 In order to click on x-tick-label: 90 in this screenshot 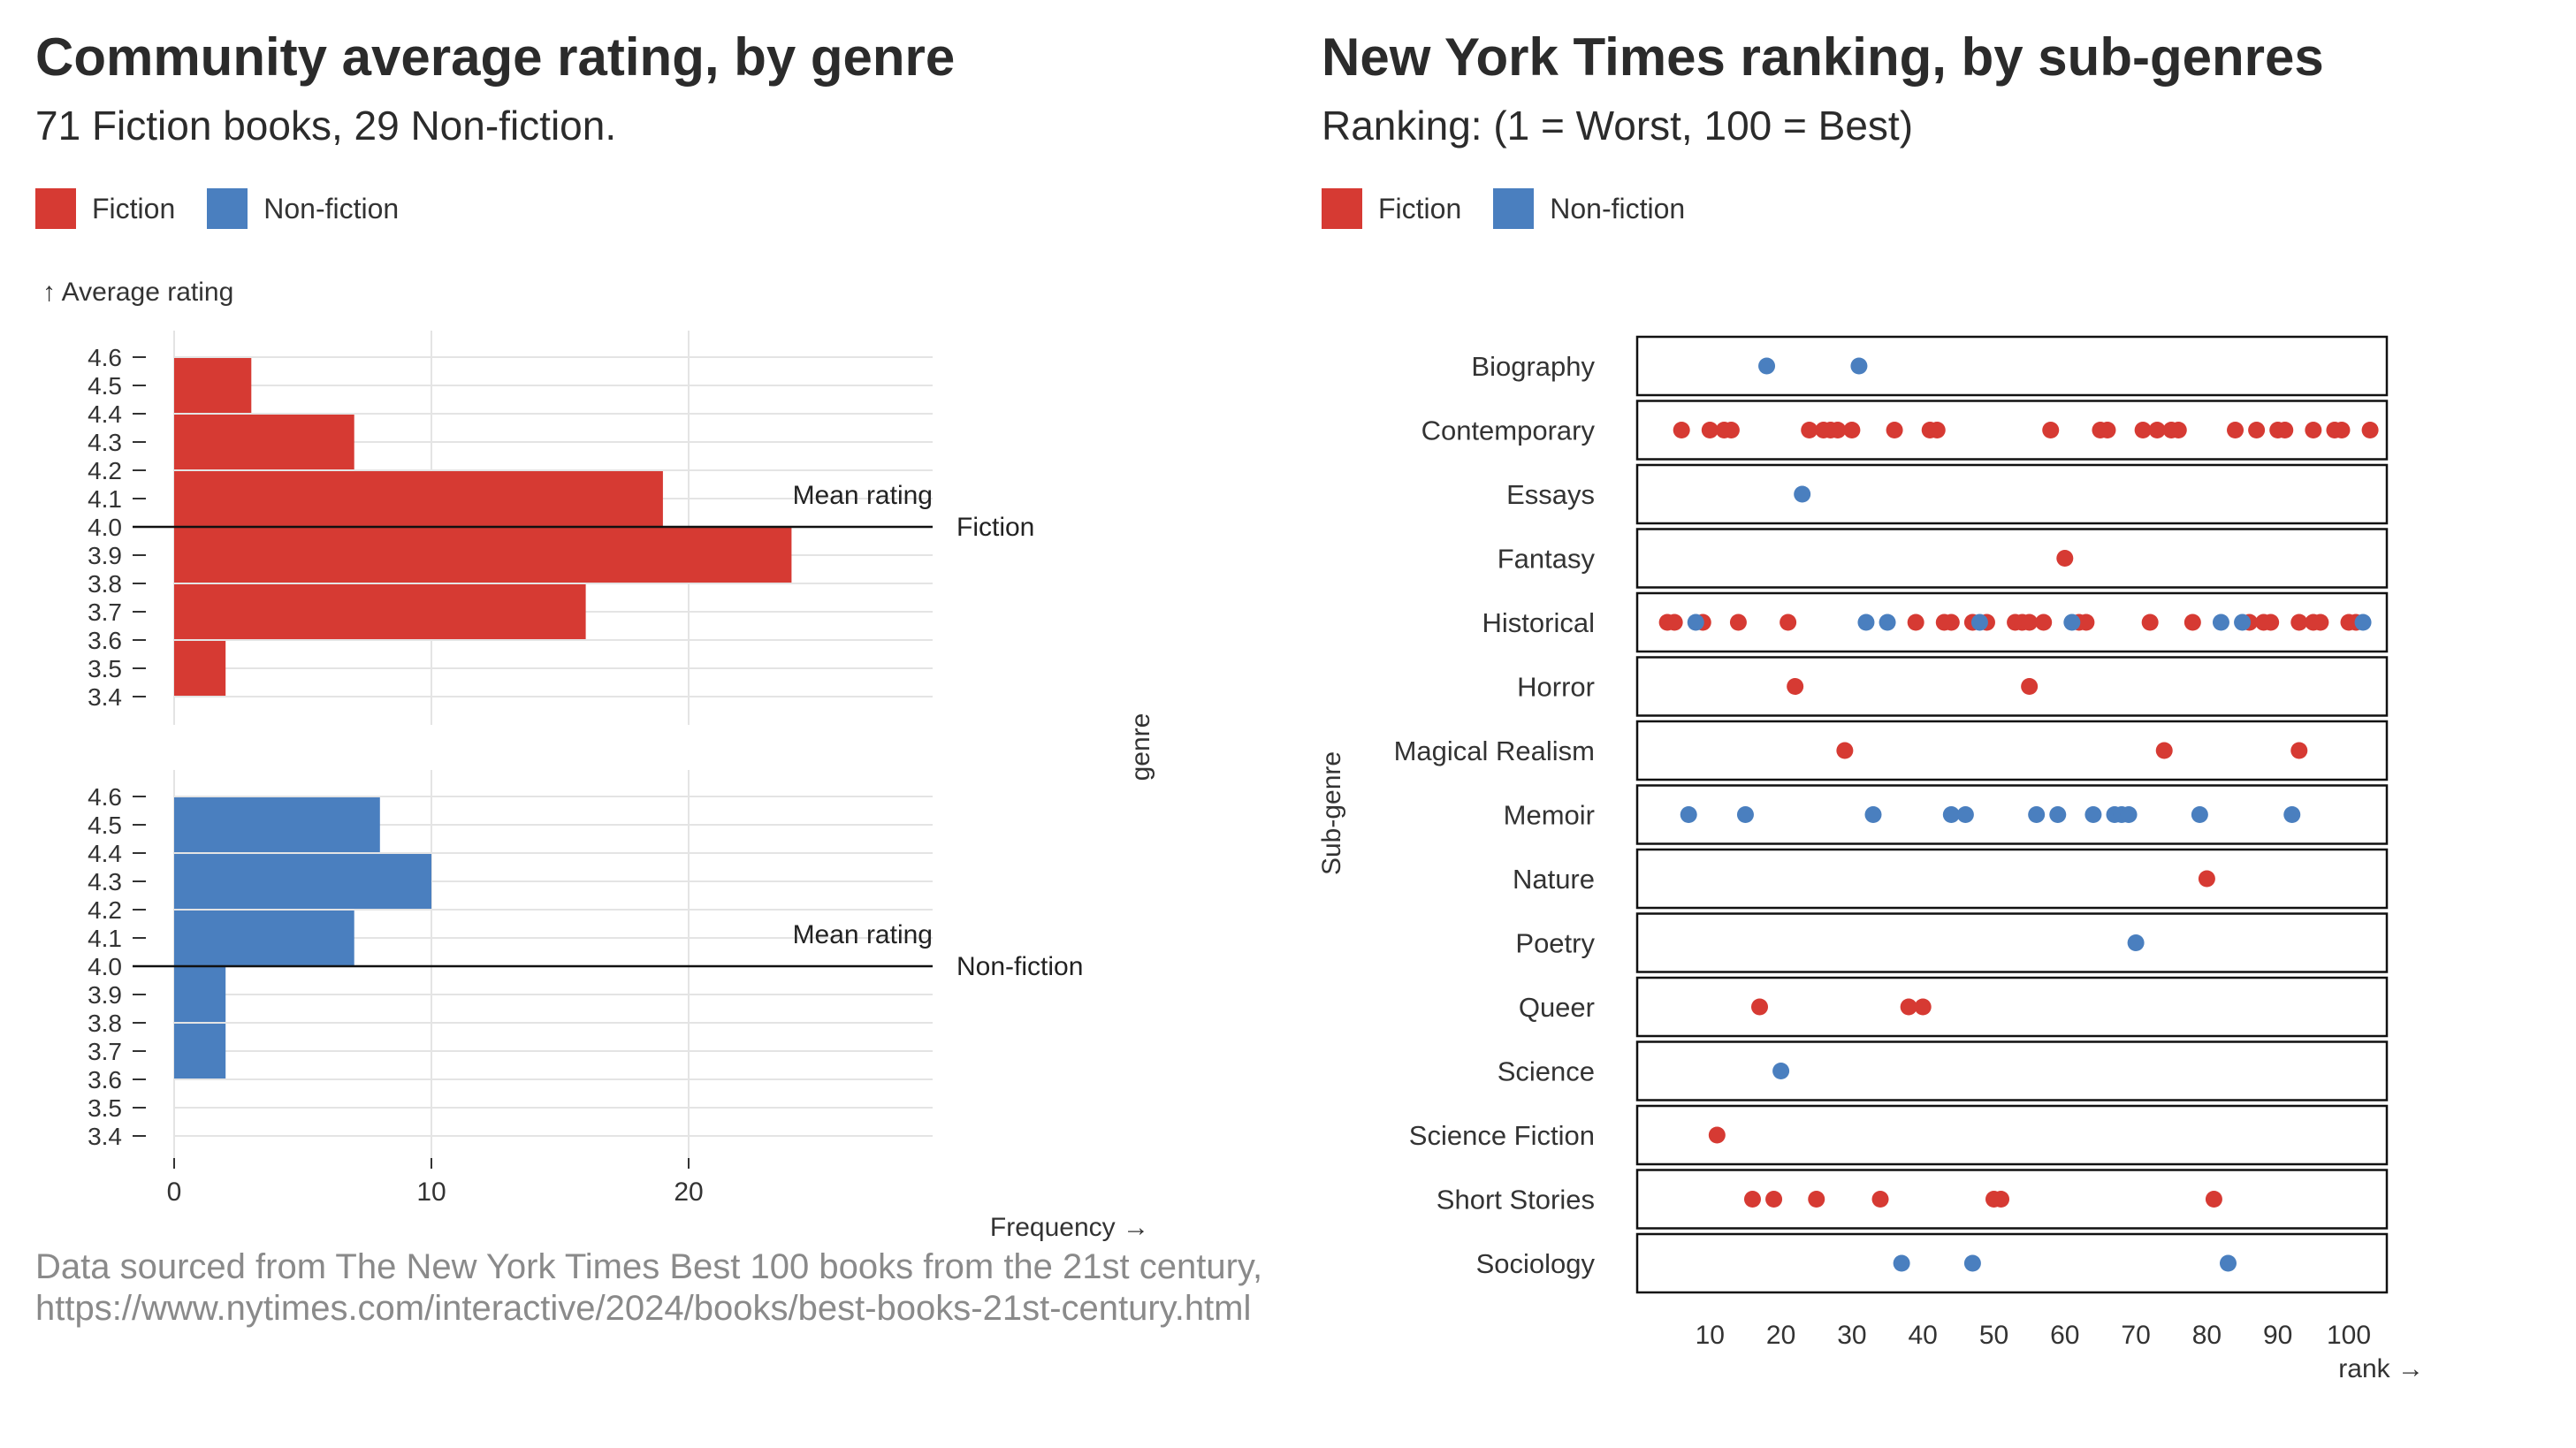, I will do `click(2277, 1335)`.